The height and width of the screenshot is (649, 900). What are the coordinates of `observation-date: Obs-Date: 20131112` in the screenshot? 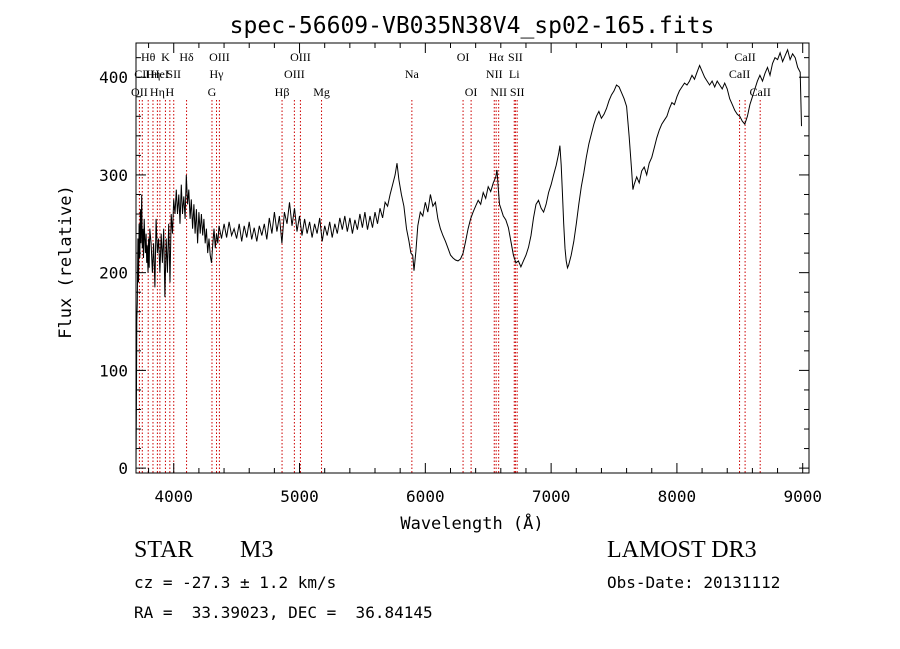 It's located at (694, 582).